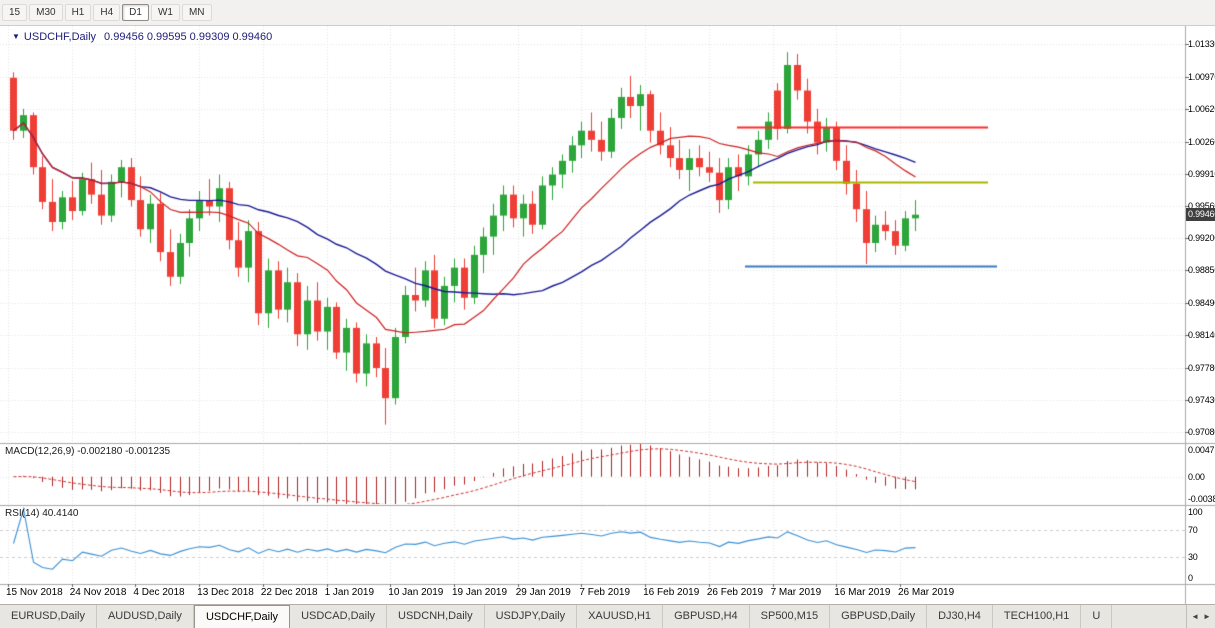  Describe the element at coordinates (34, 592) in the screenshot. I see `time-axis-label: 15 Nov 2018` at that location.